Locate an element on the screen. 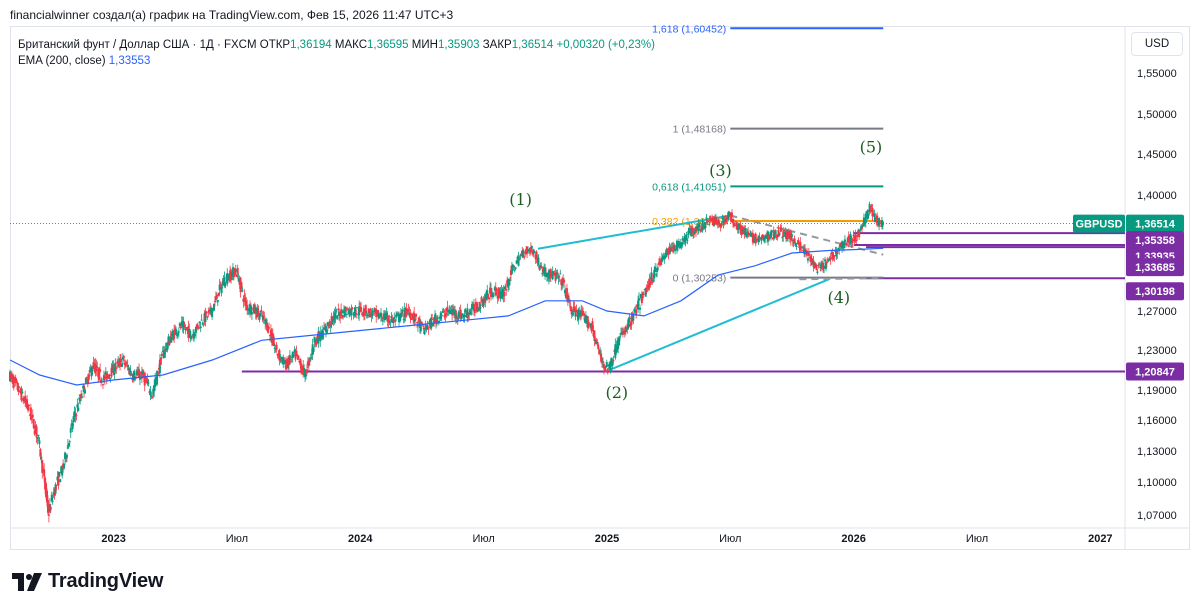  currency-button: USD is located at coordinates (1157, 44).